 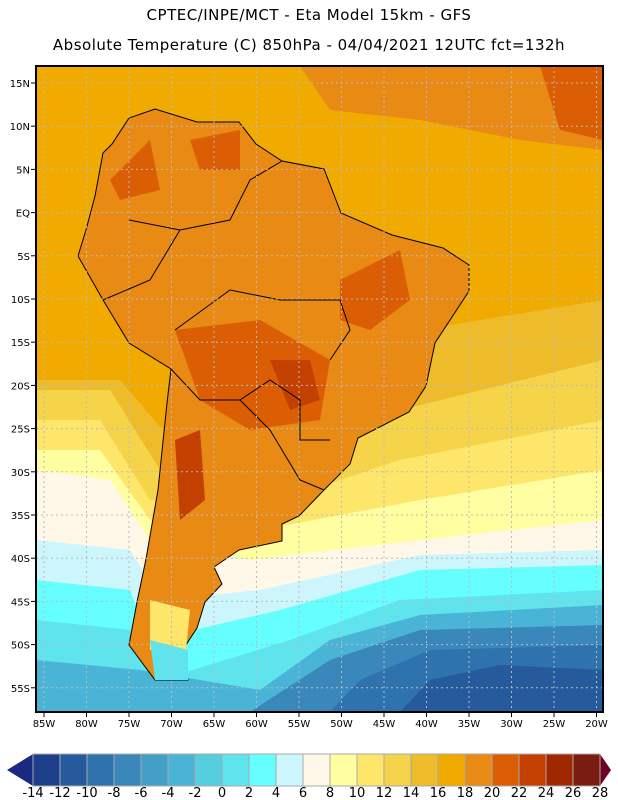 I want to click on colorbar-label: 6, so click(x=303, y=793).